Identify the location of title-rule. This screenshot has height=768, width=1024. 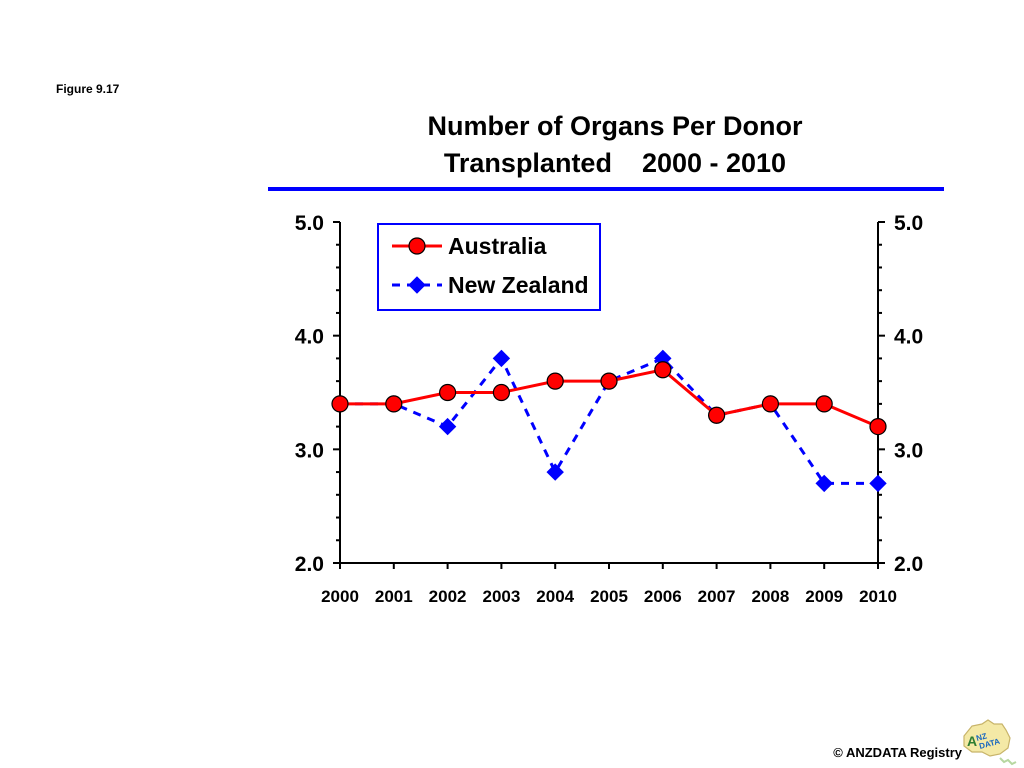
(606, 189).